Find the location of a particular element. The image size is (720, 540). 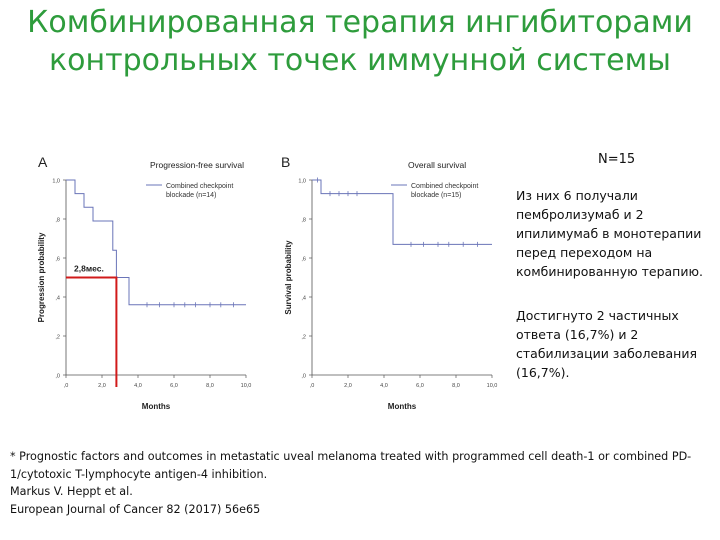

median-marker is located at coordinates (92, 331).